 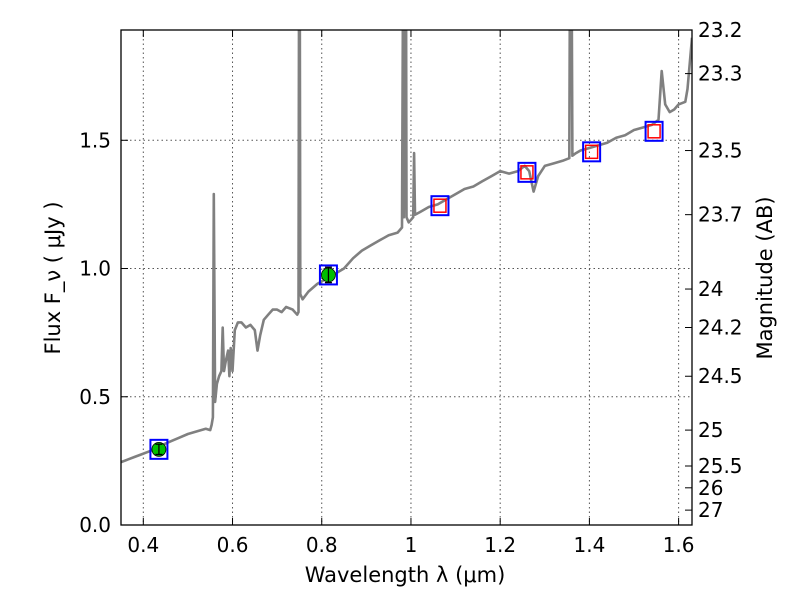 I want to click on y-tick-label: 1.0, so click(x=95, y=269).